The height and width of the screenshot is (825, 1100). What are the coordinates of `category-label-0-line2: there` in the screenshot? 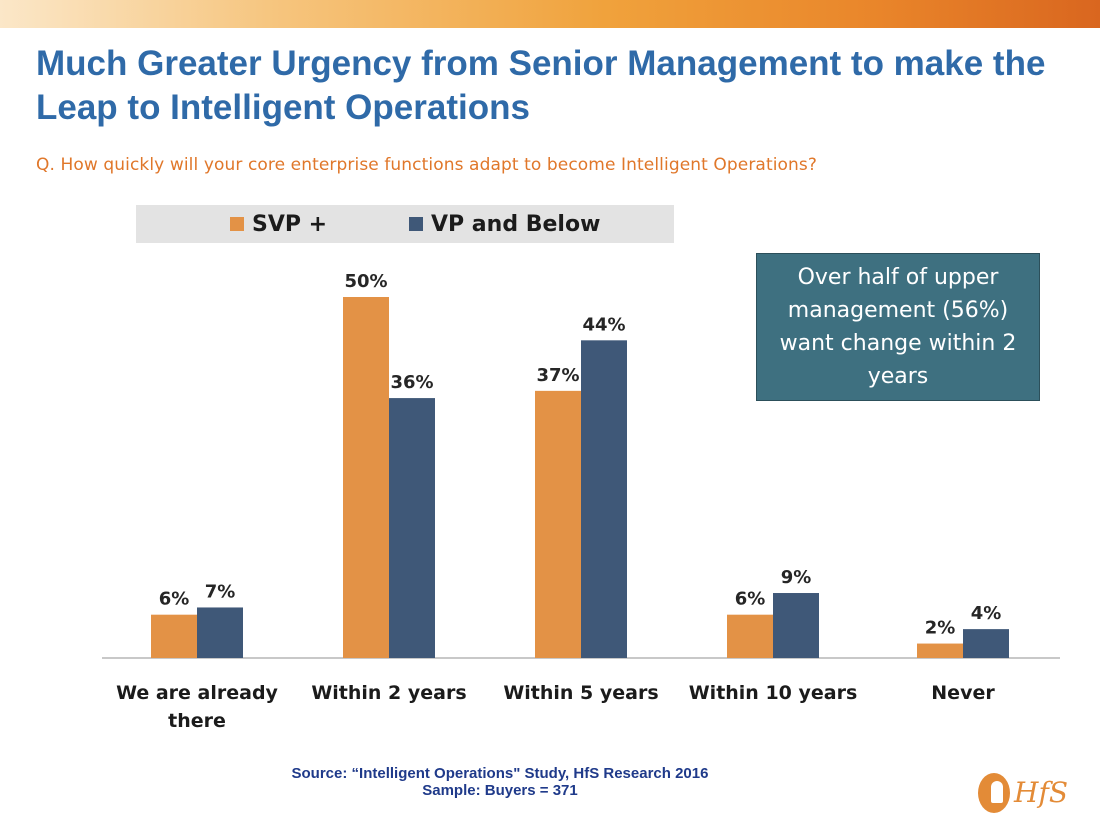 It's located at (197, 721).